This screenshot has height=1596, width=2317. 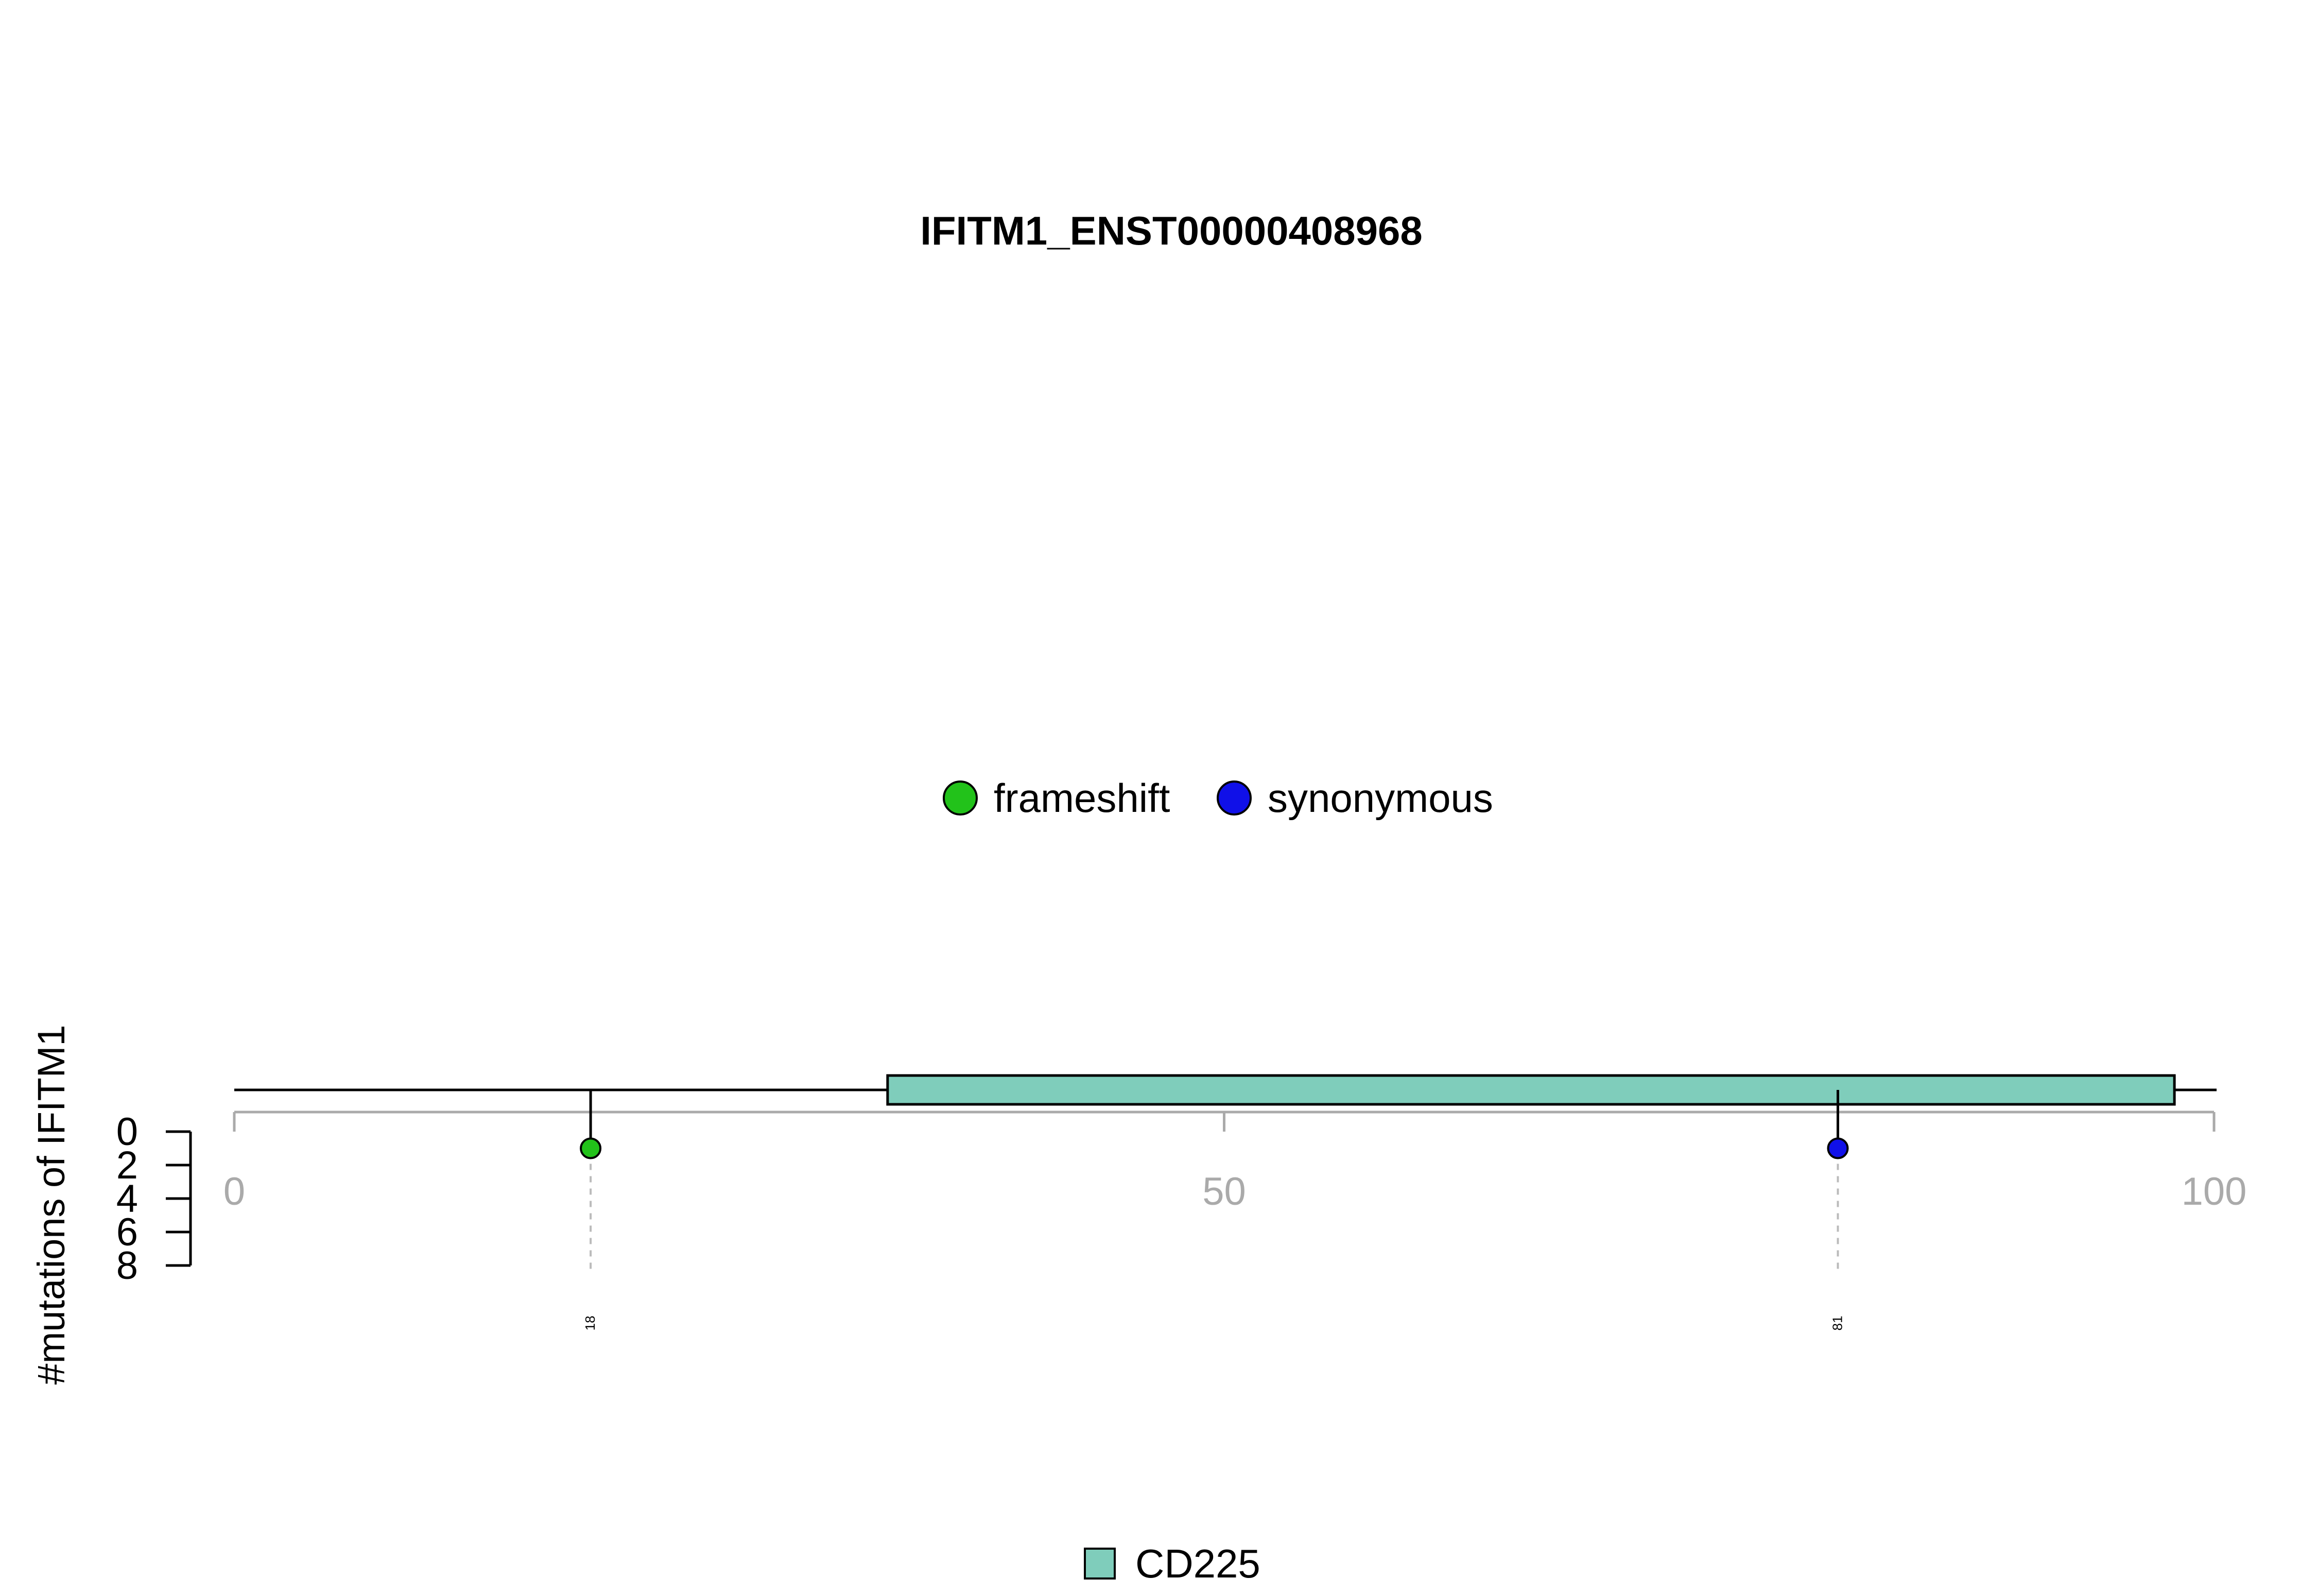 I want to click on y-axis-label: #mutations of IFITM1, so click(x=51, y=1204).